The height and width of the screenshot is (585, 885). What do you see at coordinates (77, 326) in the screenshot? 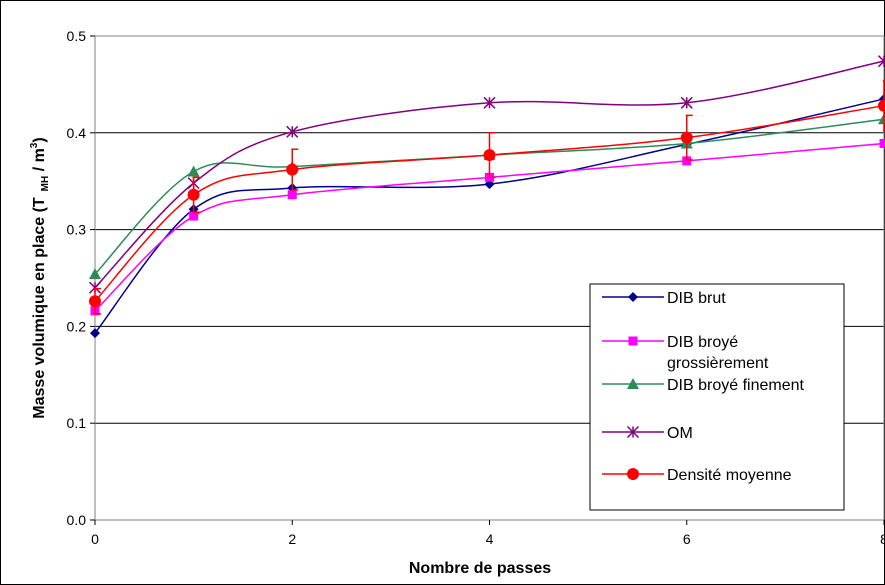
I see `y-tick-label: 0.2` at bounding box center [77, 326].